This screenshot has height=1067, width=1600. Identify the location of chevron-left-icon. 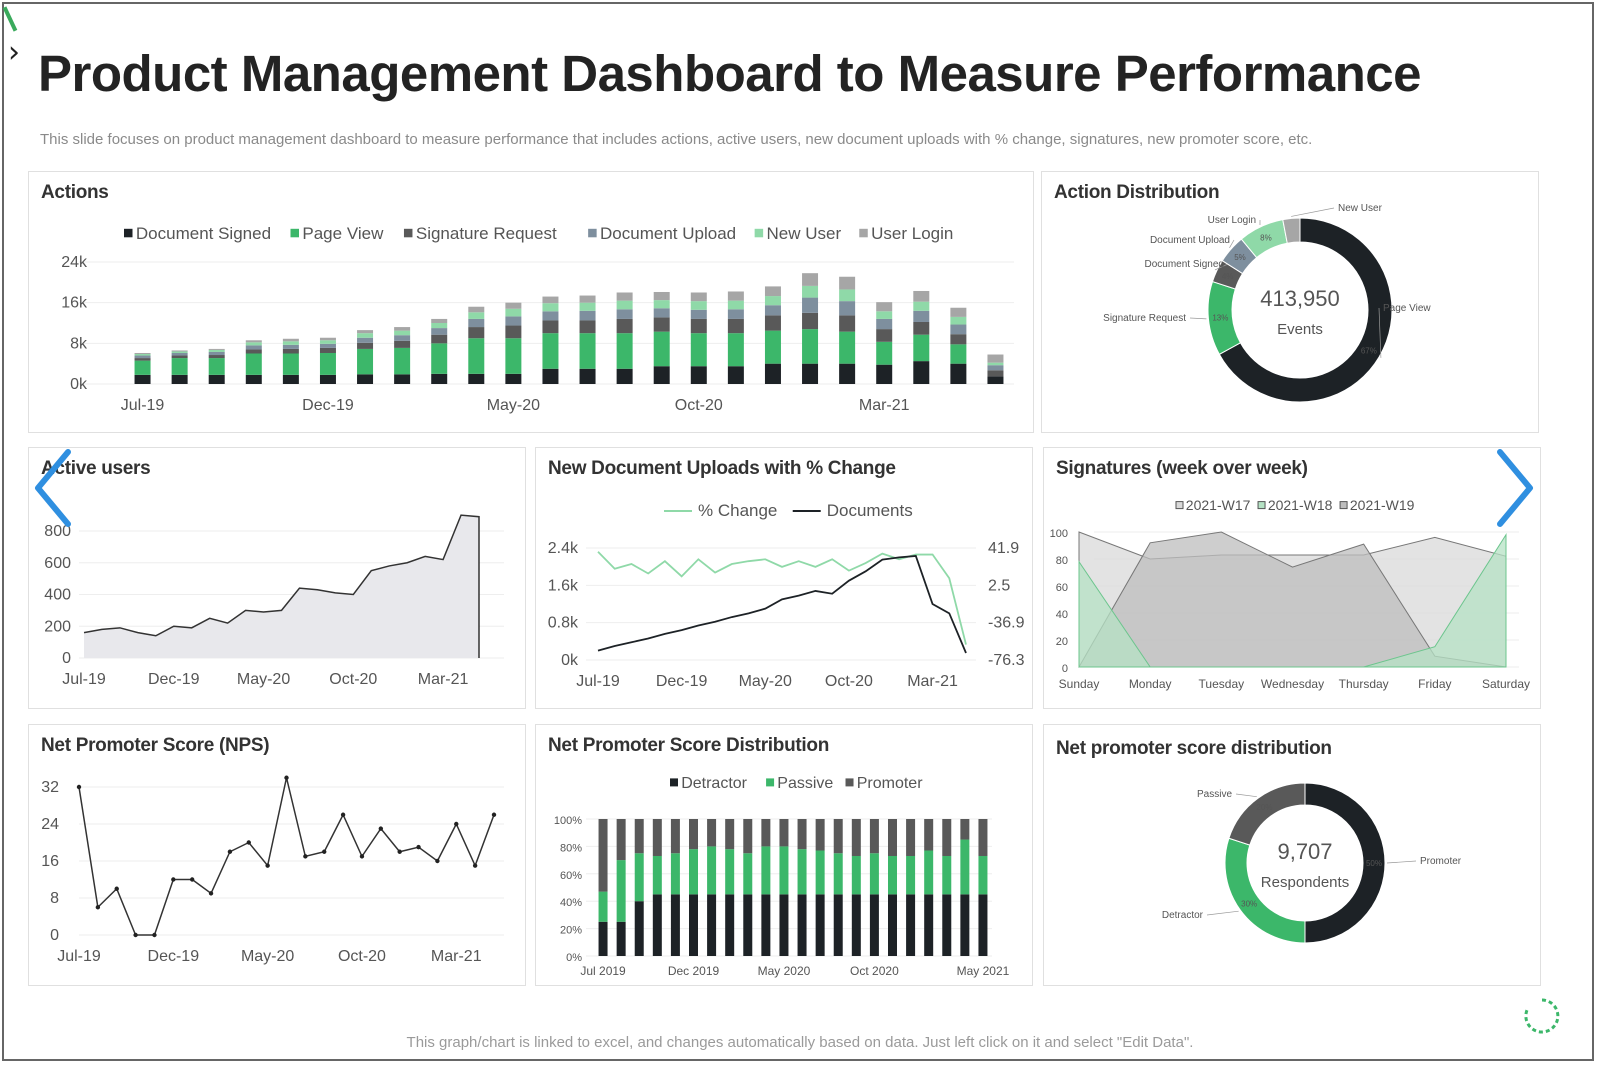
(52, 488).